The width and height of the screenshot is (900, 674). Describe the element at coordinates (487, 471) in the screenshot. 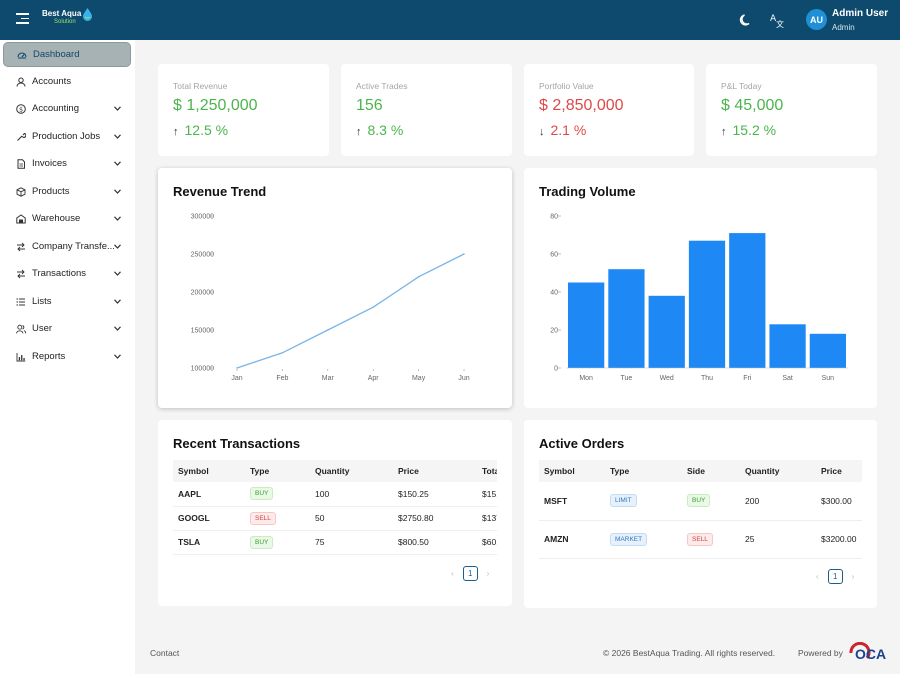

I see `col-header: Total` at that location.